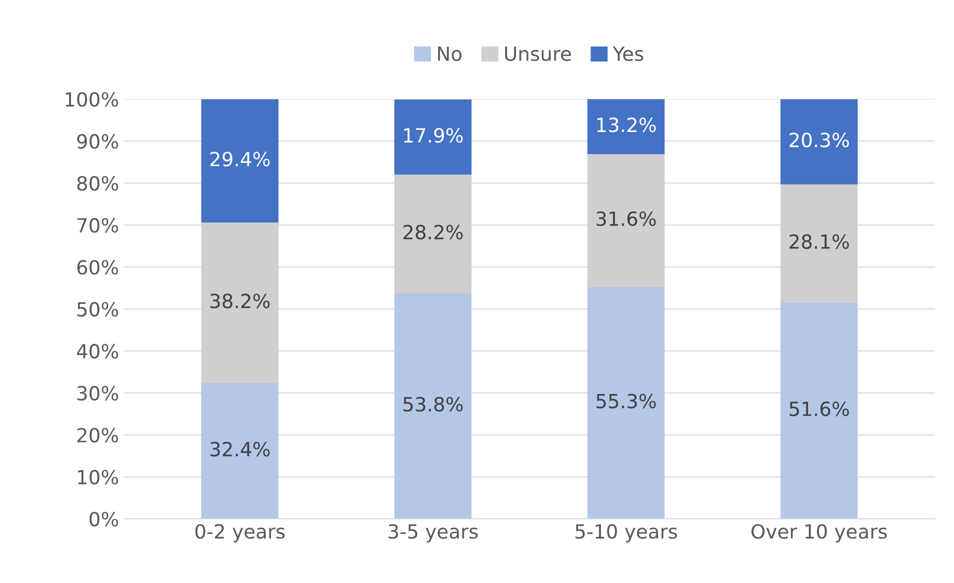 This screenshot has height=583, width=954. I want to click on y-tick-label: 60%, so click(97, 267).